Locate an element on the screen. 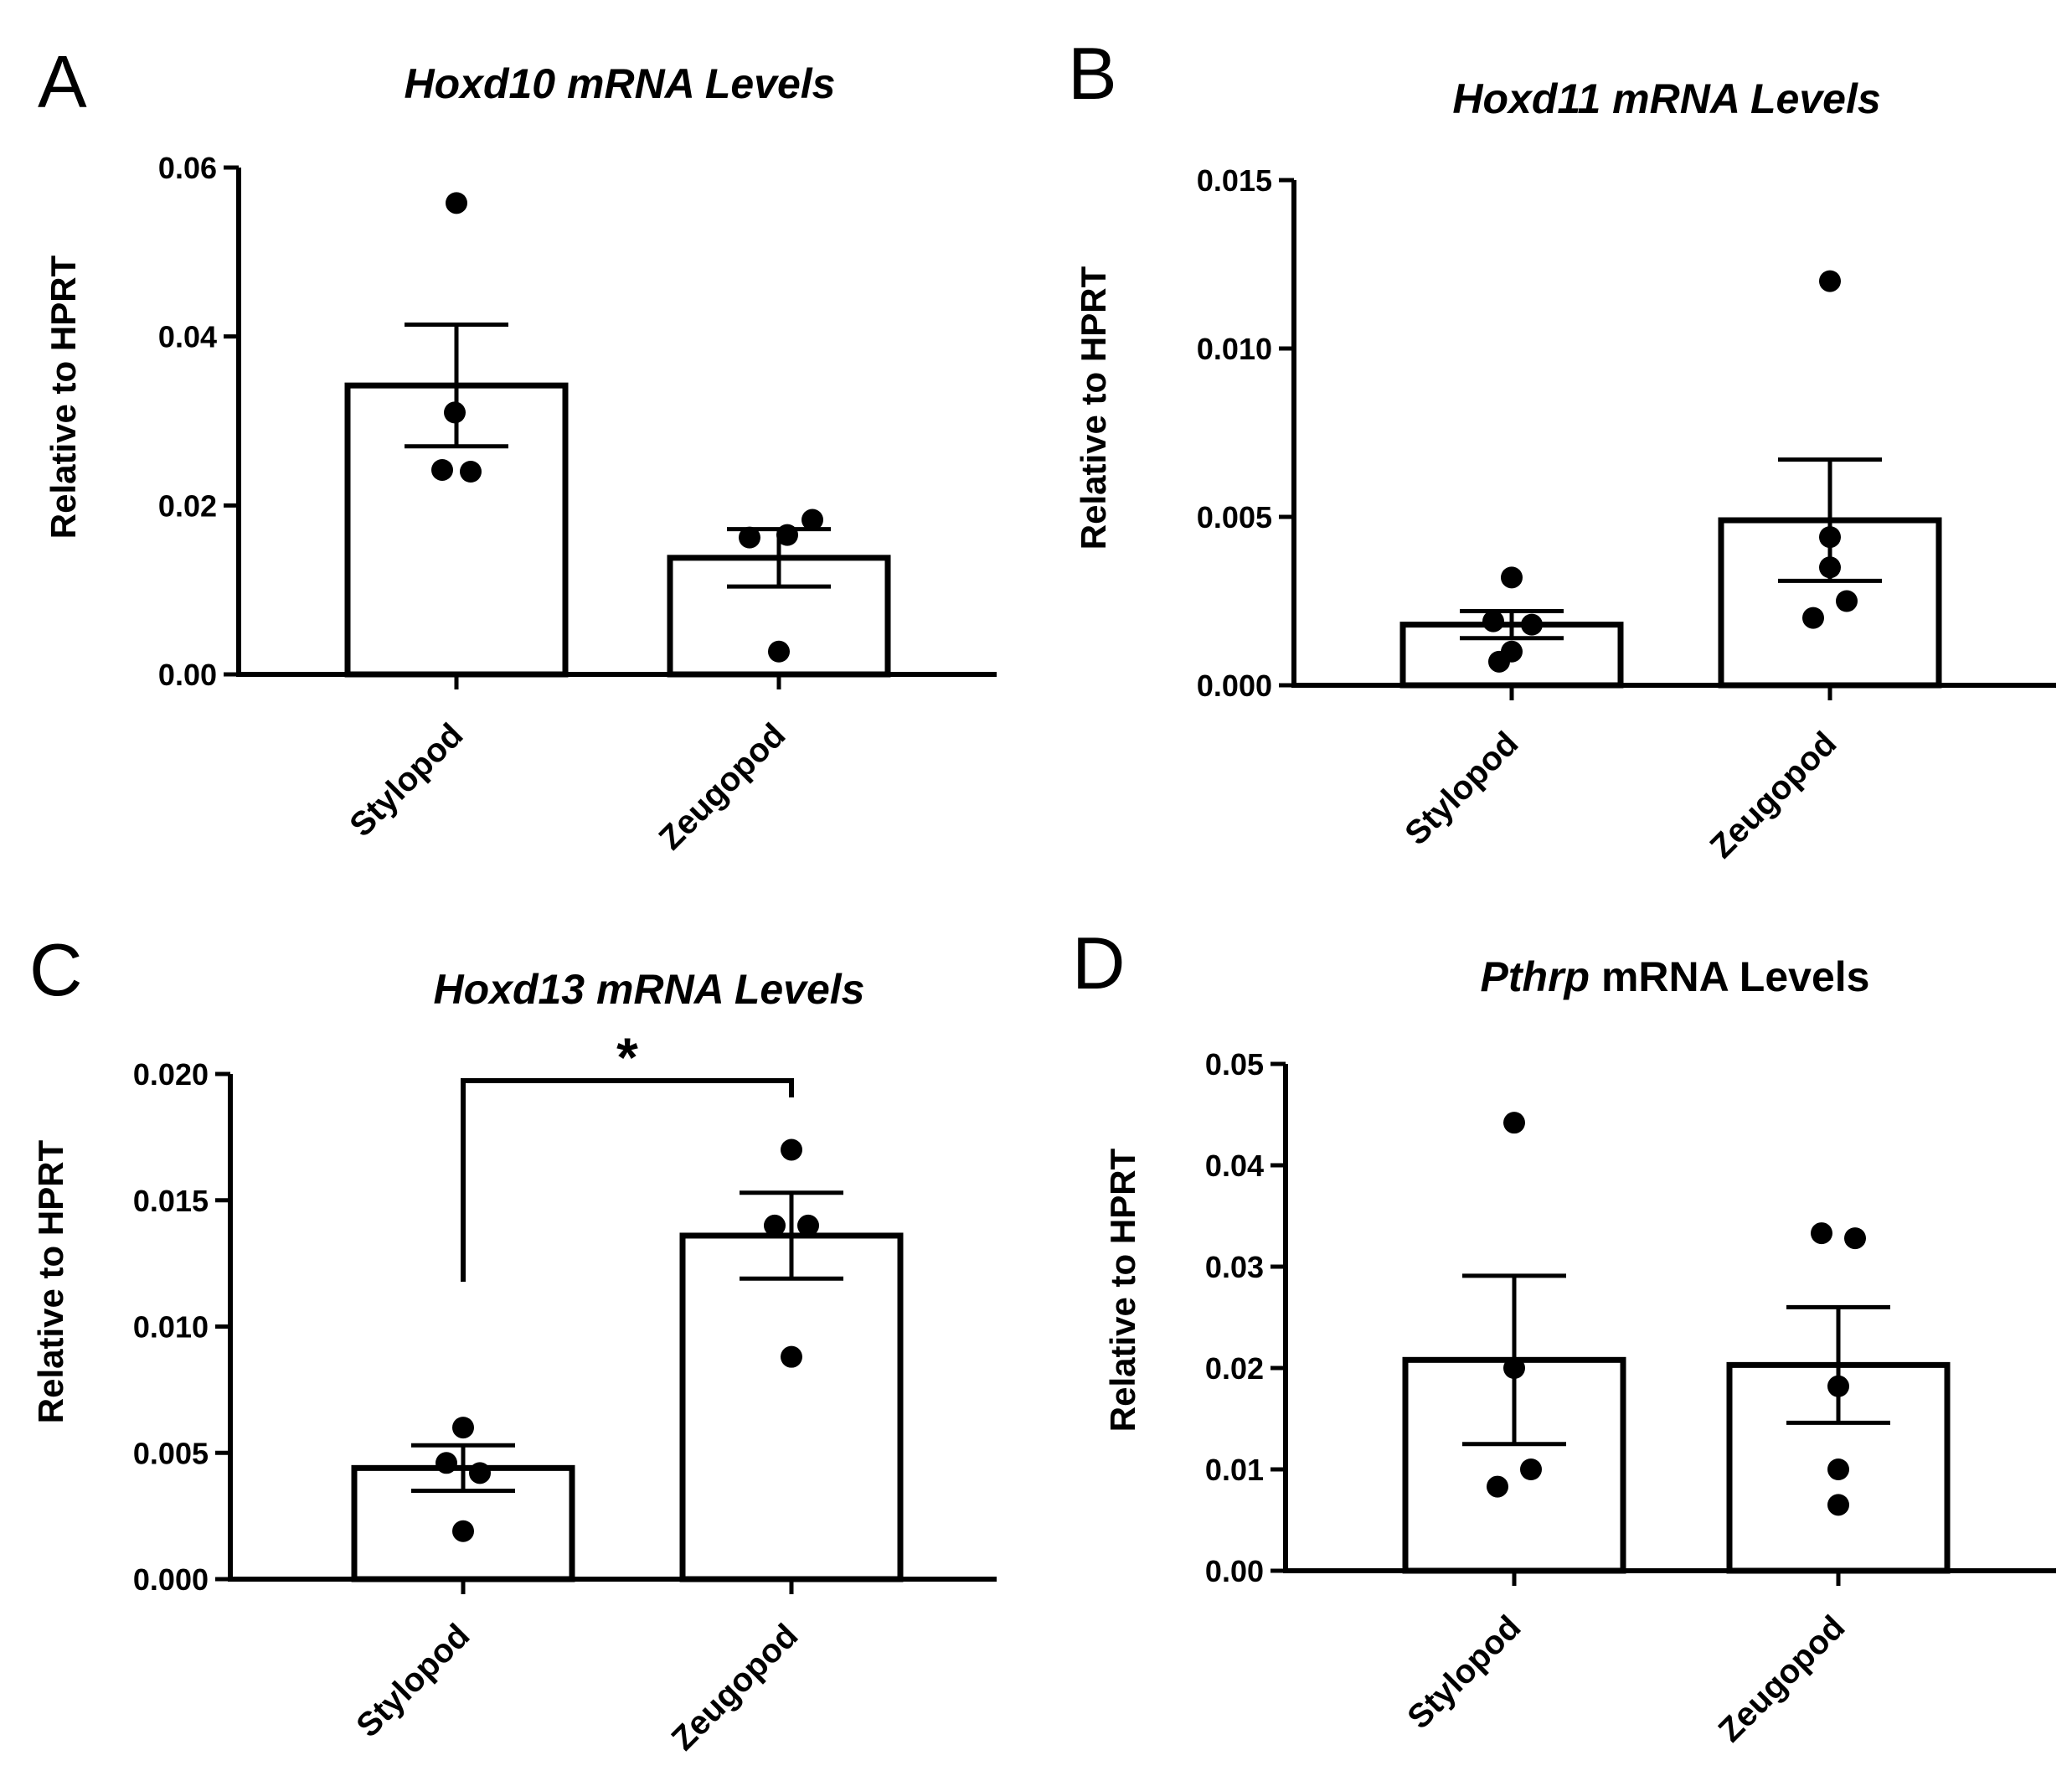 This screenshot has height=1776, width=2072. panel-a-title: Hoxd10 mRNA Levels is located at coordinates (620, 84).